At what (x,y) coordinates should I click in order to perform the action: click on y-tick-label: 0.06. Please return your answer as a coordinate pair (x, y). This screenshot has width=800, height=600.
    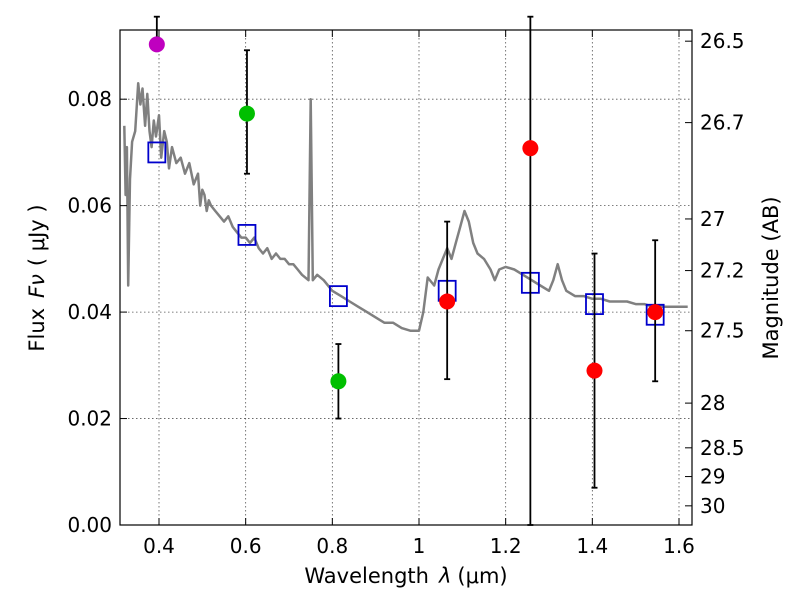
    Looking at the image, I should click on (89, 206).